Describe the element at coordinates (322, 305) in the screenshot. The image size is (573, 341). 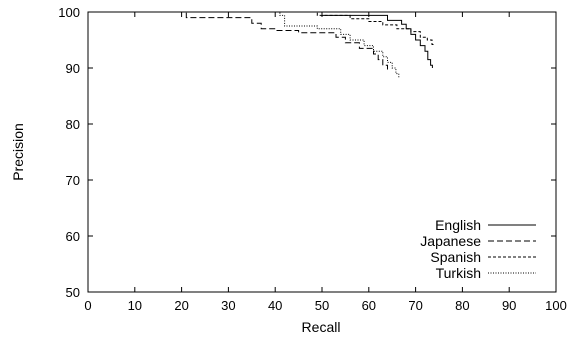
I see `x-tick-label: 50` at that location.